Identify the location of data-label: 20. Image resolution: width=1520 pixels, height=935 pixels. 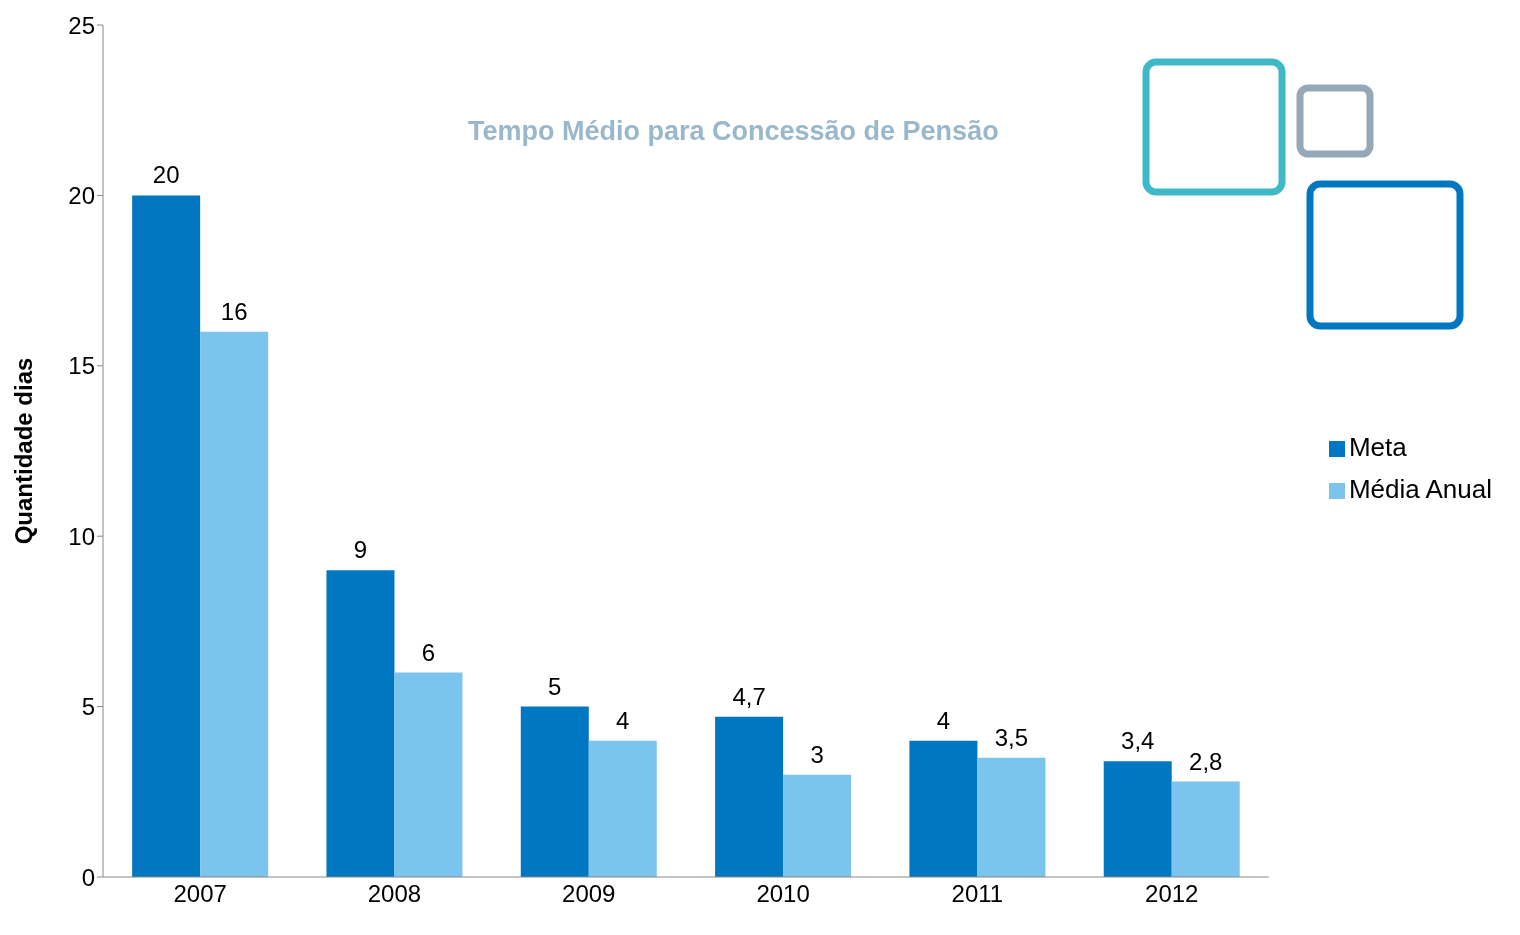
(166, 175).